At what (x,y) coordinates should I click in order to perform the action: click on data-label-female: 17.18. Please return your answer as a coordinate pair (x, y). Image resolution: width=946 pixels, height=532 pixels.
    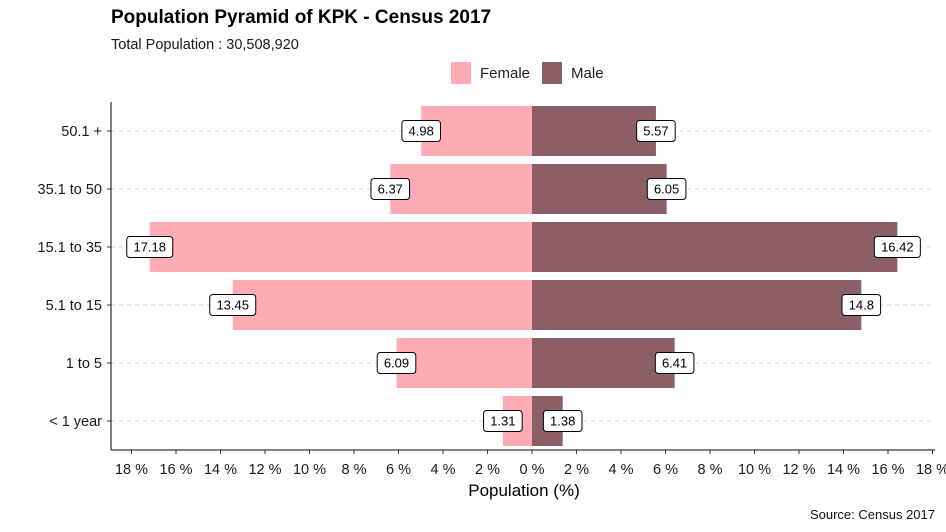
    Looking at the image, I should click on (149, 247).